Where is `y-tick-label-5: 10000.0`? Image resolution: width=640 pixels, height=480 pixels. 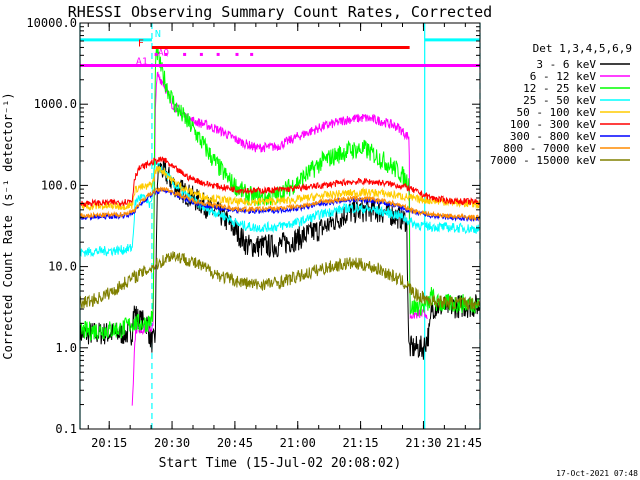 y-tick-label-5: 10000.0 is located at coordinates (51, 23).